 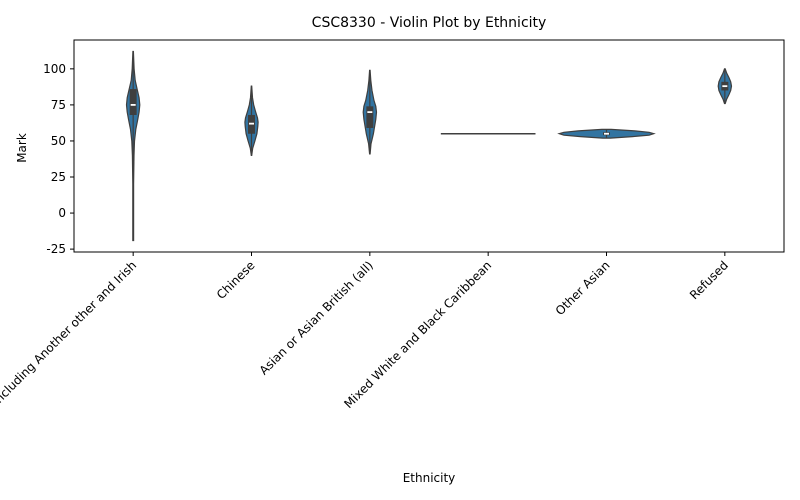 What do you see at coordinates (709, 280) in the screenshot?
I see `x-tick-label: Refused` at bounding box center [709, 280].